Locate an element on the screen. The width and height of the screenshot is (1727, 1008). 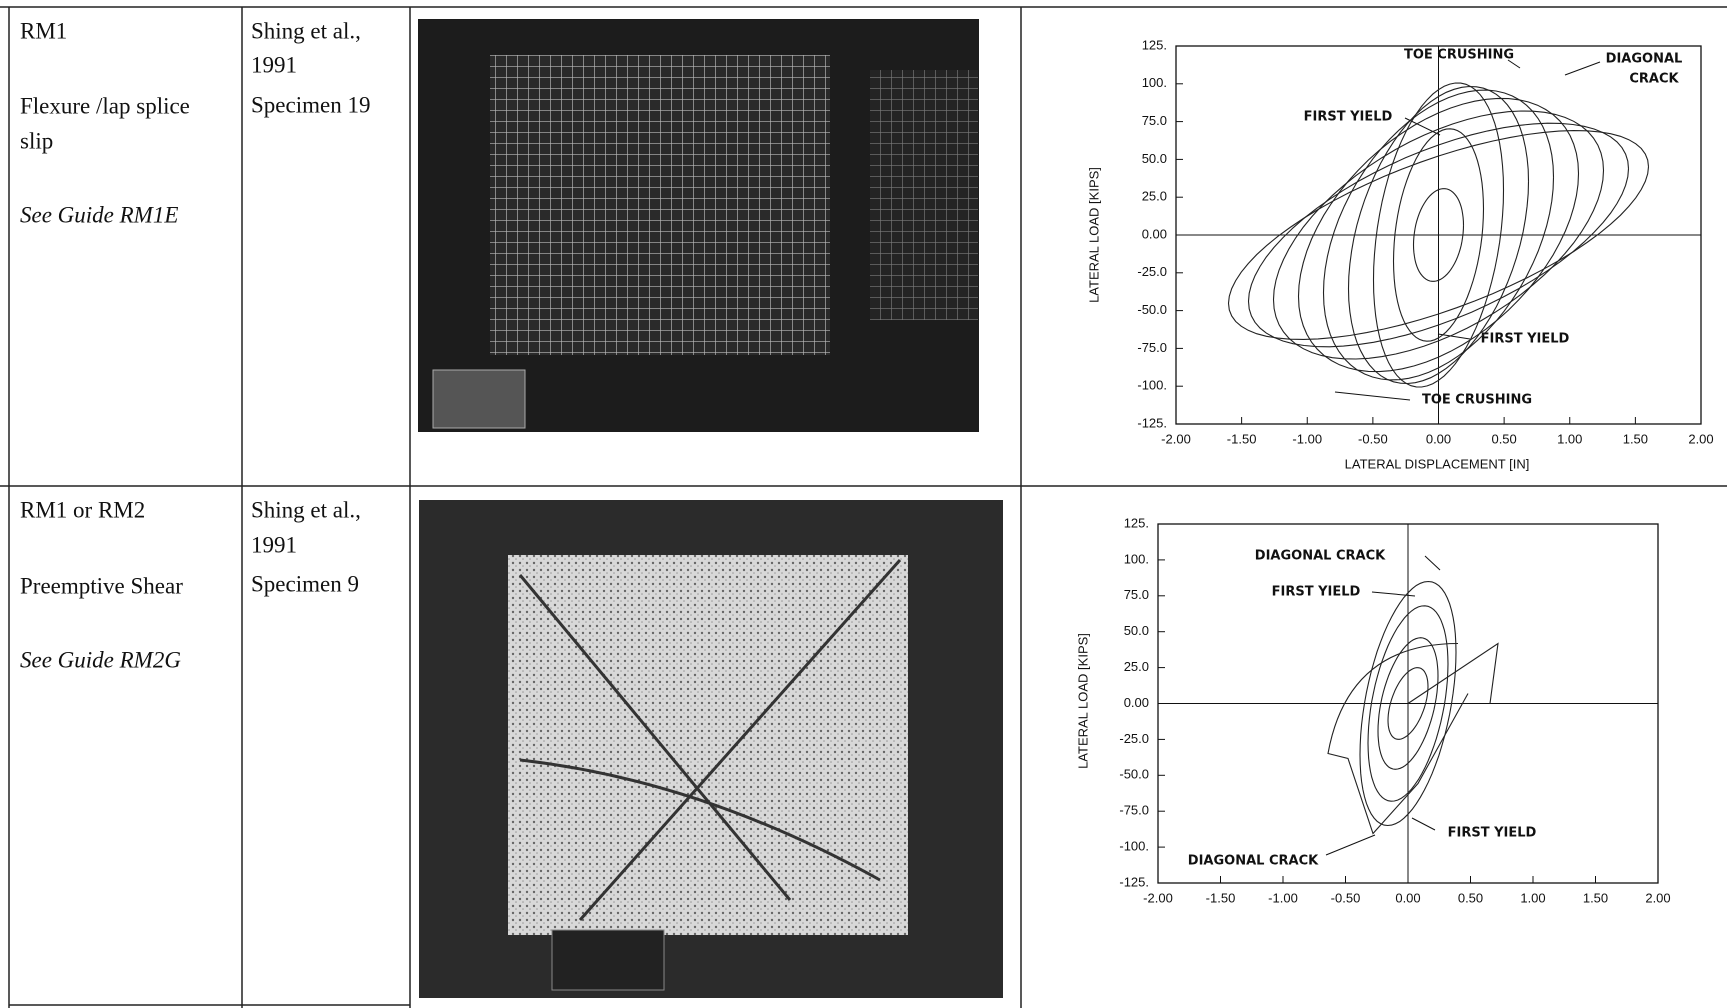
system-cell: RM1 or RM2 is located at coordinates (82, 509).